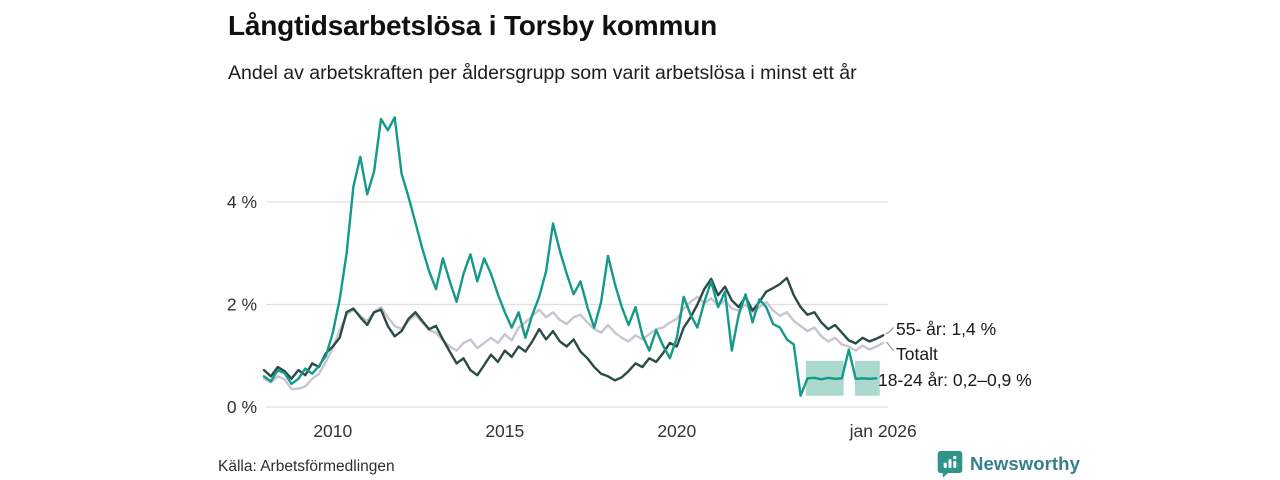 The height and width of the screenshot is (480, 1280). What do you see at coordinates (242, 407) in the screenshot?
I see `y-tick-label: 0 %` at bounding box center [242, 407].